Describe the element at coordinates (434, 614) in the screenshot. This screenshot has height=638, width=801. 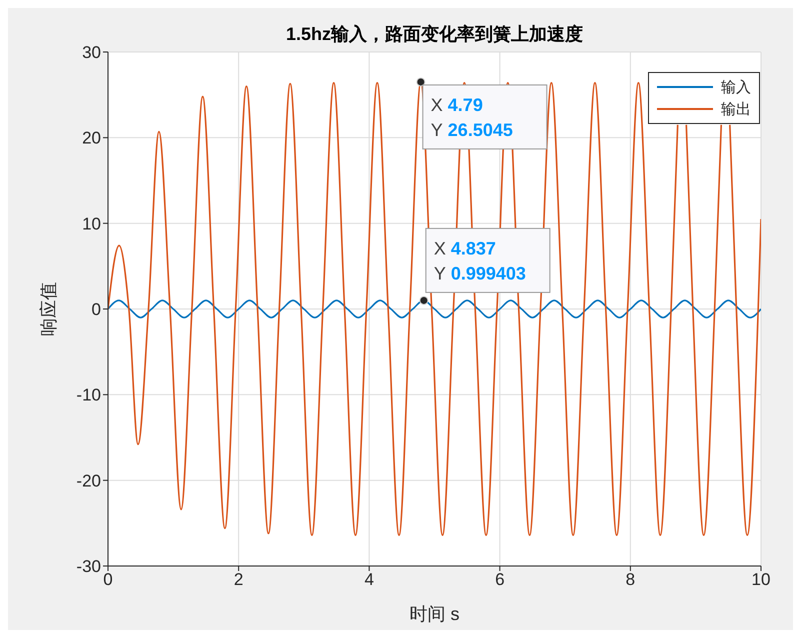
I see `x-axis-title: 时间 s` at that location.